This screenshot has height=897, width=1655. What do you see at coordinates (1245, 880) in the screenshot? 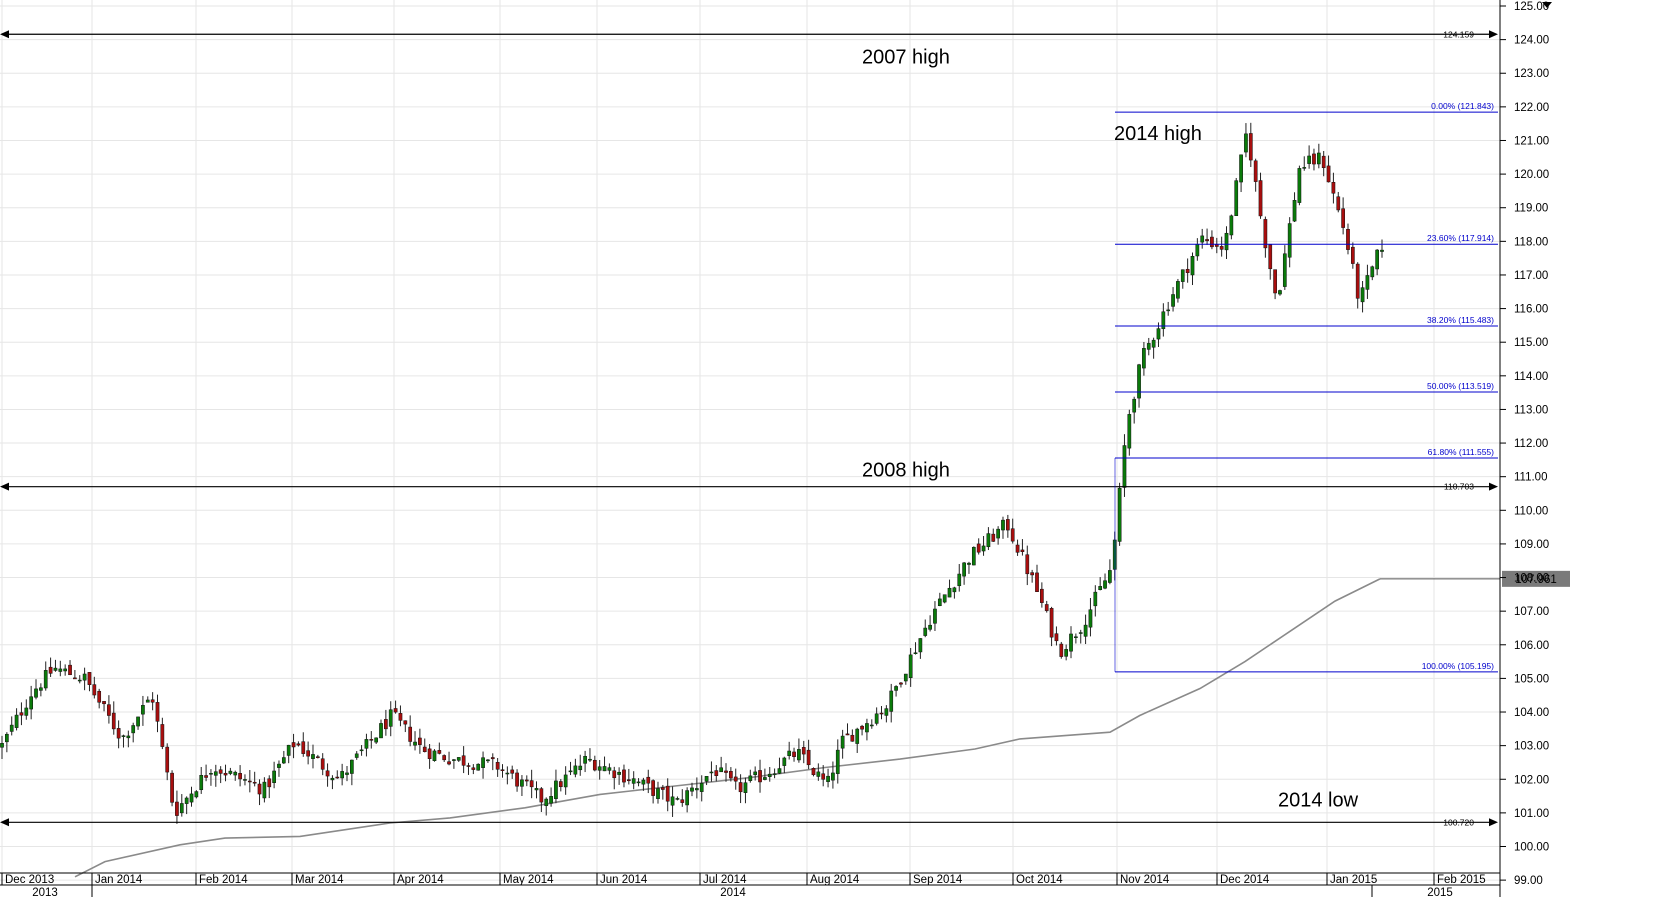
I see `x-tick-label: Dec 2014` at bounding box center [1245, 880].